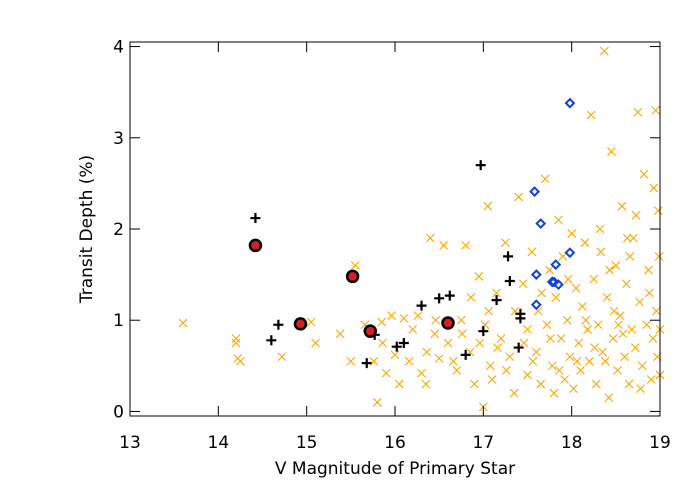  What do you see at coordinates (660, 443) in the screenshot?
I see `x-tick-label: 19` at bounding box center [660, 443].